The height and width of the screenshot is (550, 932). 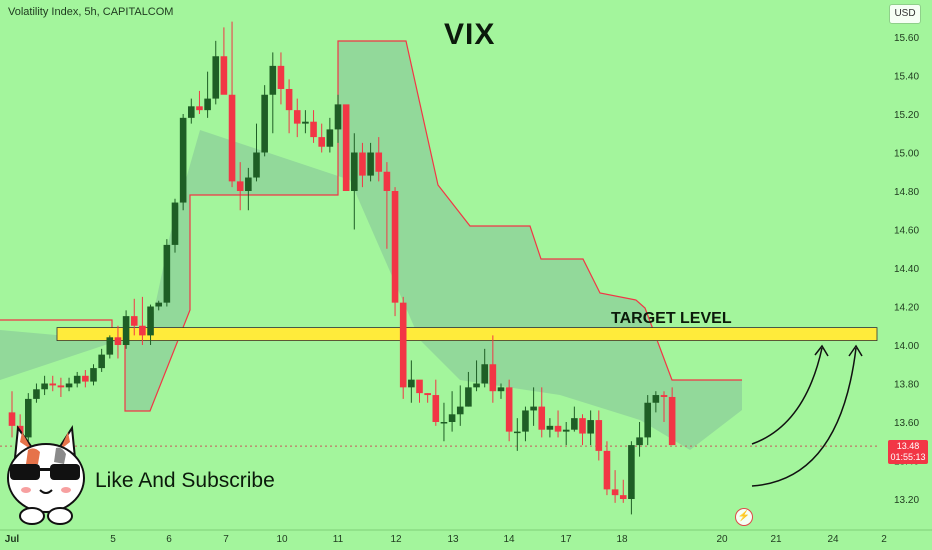 I want to click on x-tick-label: 12, so click(x=396, y=539).